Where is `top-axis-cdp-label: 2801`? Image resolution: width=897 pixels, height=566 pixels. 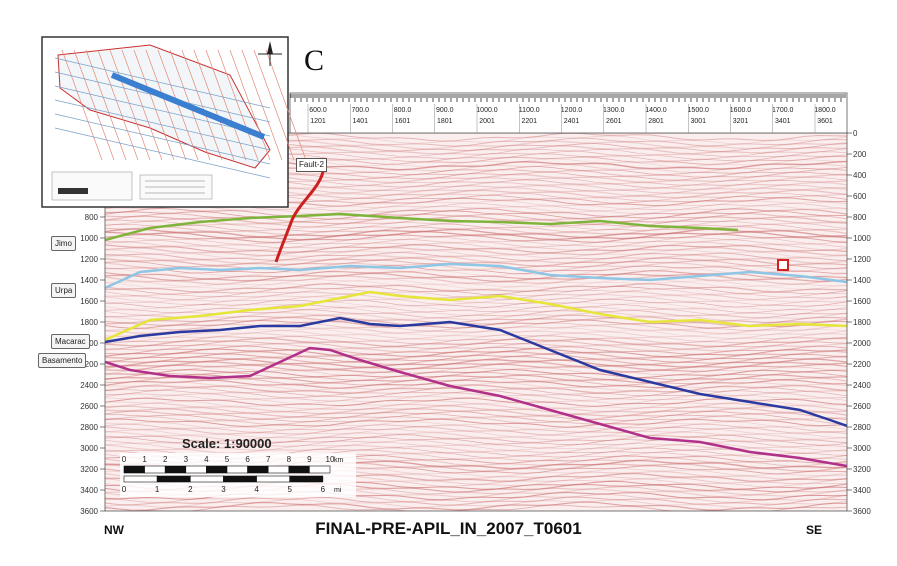
top-axis-cdp-label: 2801 is located at coordinates (656, 121).